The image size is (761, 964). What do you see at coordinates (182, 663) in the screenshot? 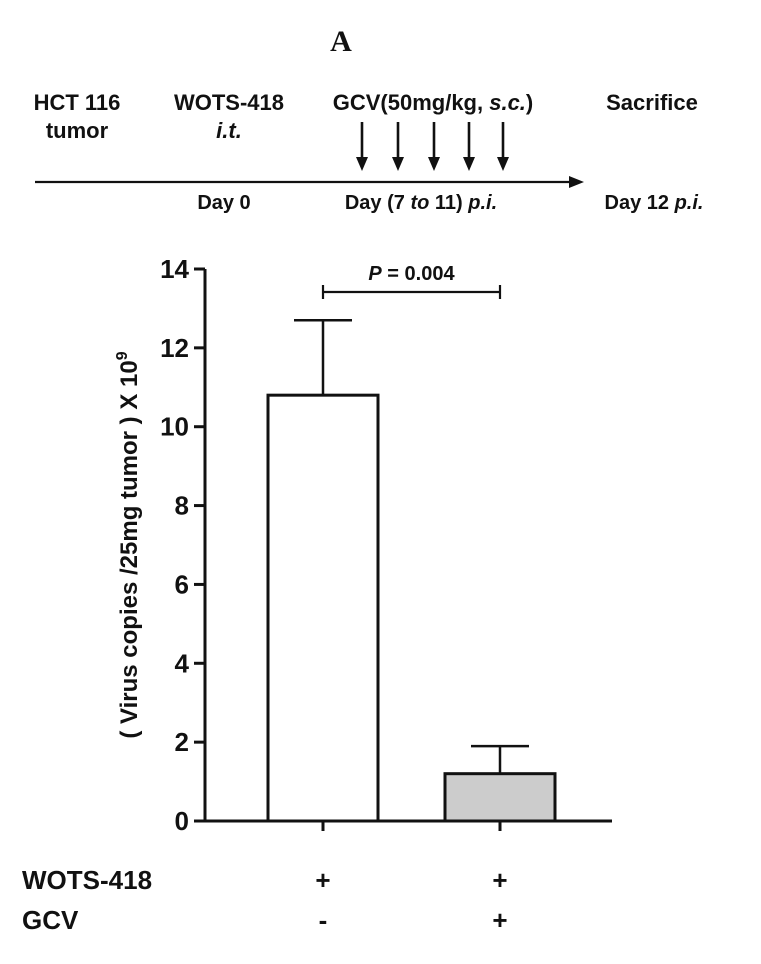
I see `y-tick-label: 4` at bounding box center [182, 663].